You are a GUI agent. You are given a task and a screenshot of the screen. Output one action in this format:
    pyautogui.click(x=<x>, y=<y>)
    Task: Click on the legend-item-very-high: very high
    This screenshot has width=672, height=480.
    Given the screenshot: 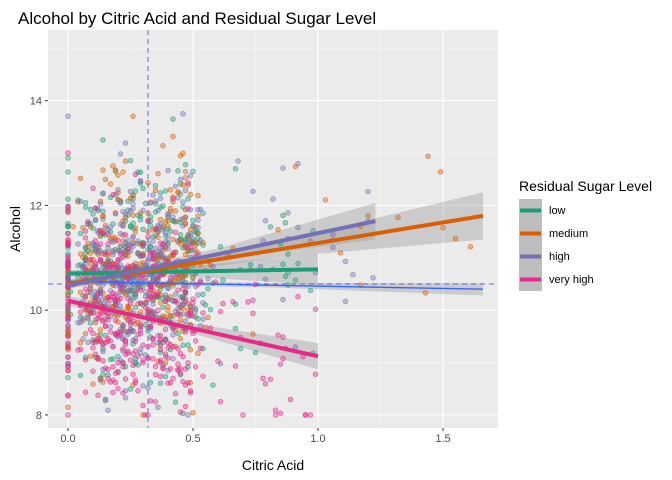 What is the action you would take?
    pyautogui.click(x=556, y=279)
    